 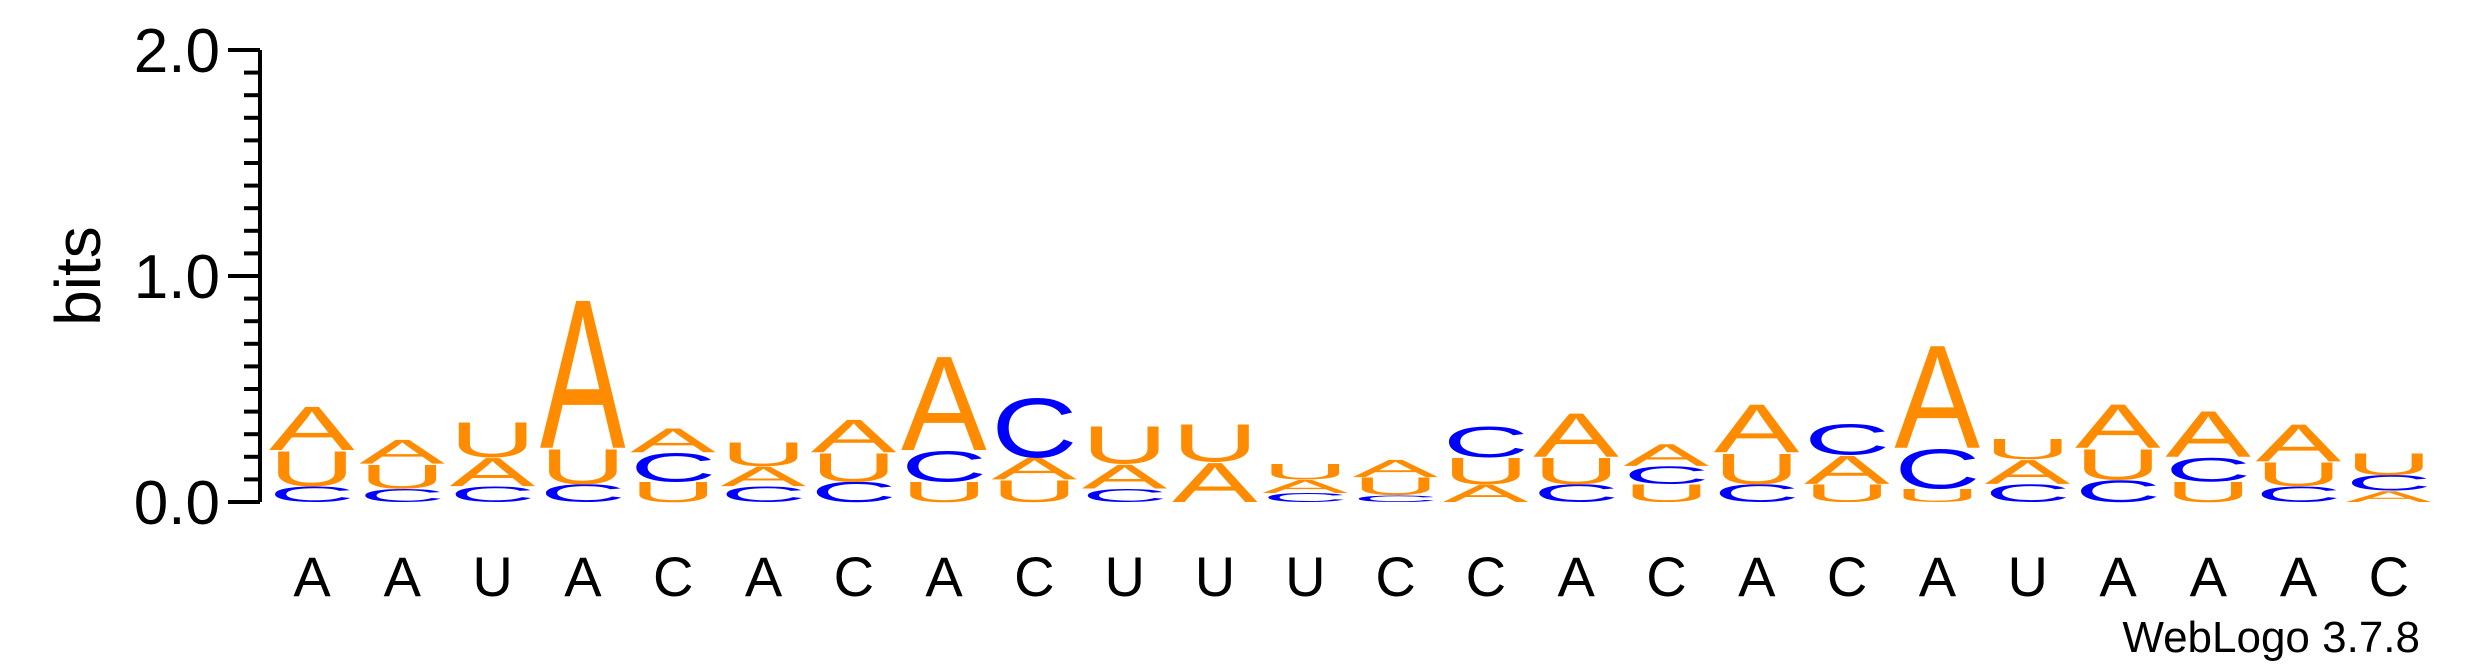 I want to click on y-tick-label: 1.0, so click(x=177, y=277).